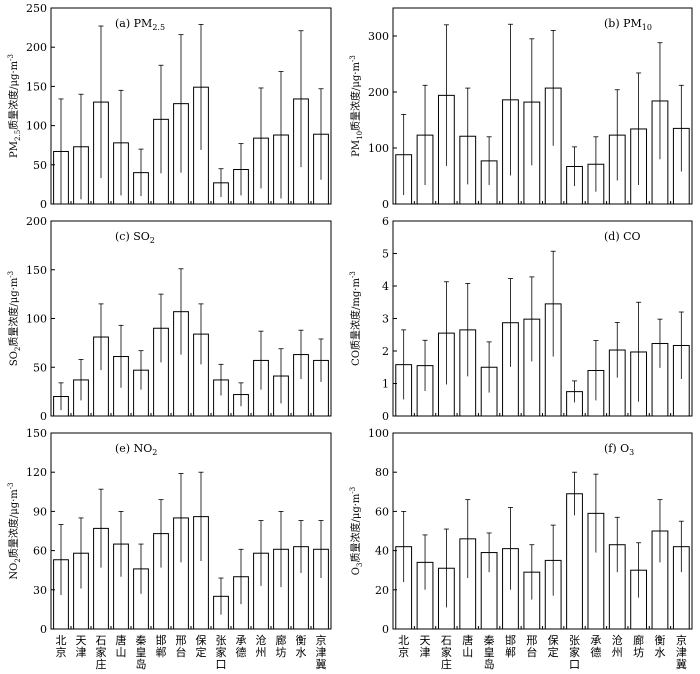 The image size is (700, 674). Describe the element at coordinates (574, 652) in the screenshot. I see `category-label-f-8: 张家口` at that location.